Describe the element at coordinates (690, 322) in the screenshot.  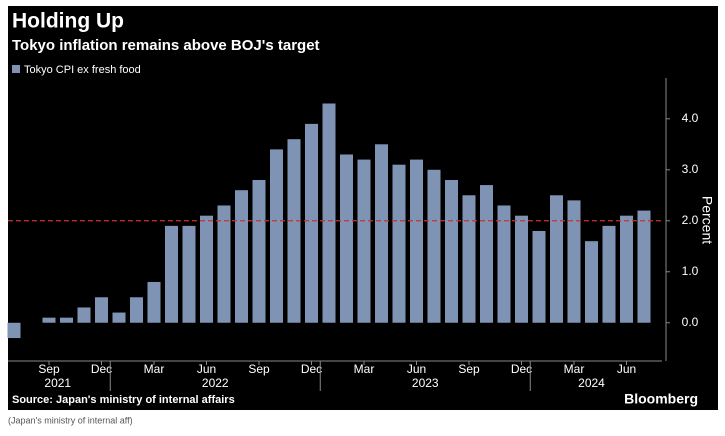
I see `y-tick-label: 0.0` at that location.